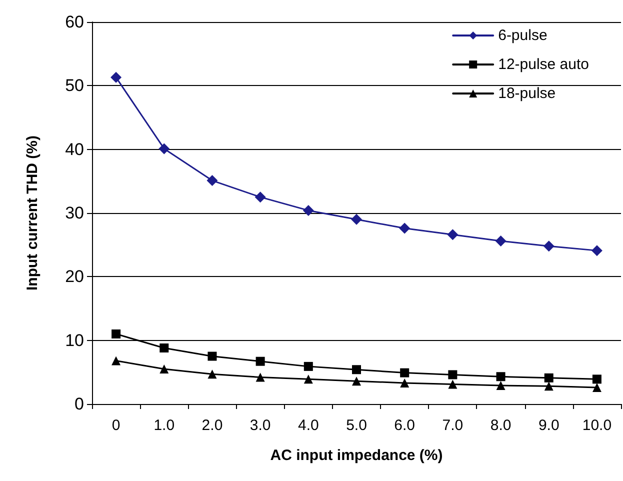 The width and height of the screenshot is (623, 481). I want to click on y-tick-label: 60, so click(74, 22).